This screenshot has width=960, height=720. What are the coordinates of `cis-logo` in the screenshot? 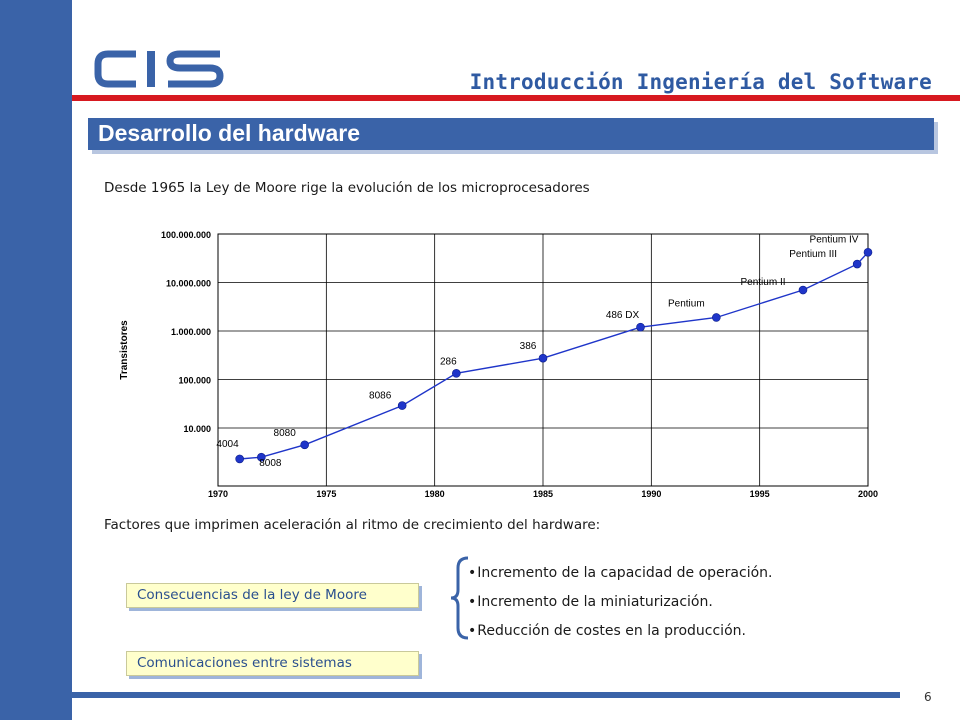 It's located at (159, 69).